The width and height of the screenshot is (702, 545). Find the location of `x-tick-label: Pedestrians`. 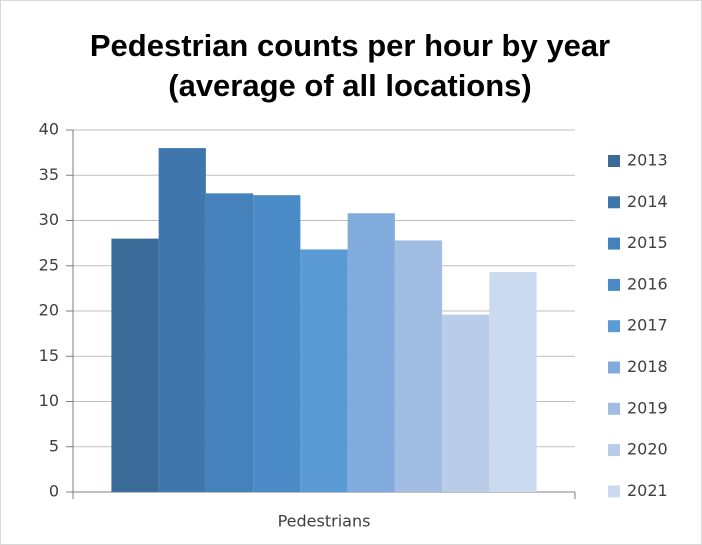

x-tick-label: Pedestrians is located at coordinates (324, 521).